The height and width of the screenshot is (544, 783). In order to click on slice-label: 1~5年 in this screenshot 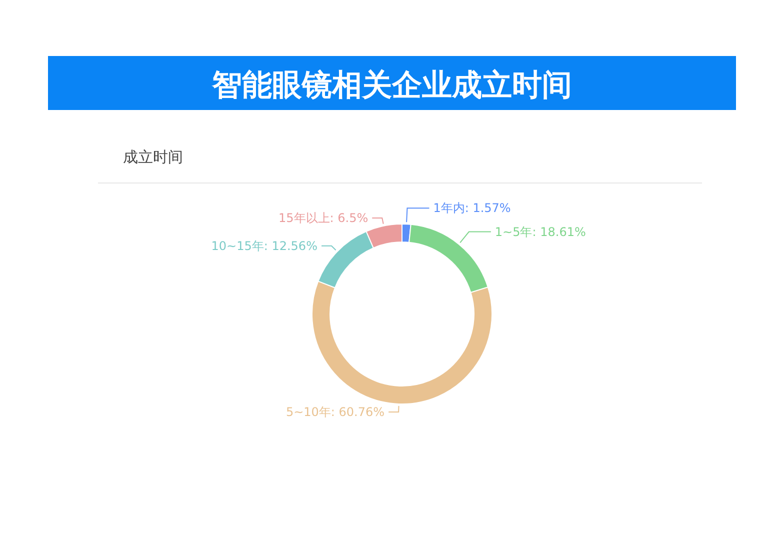, I will do `click(513, 231)`.